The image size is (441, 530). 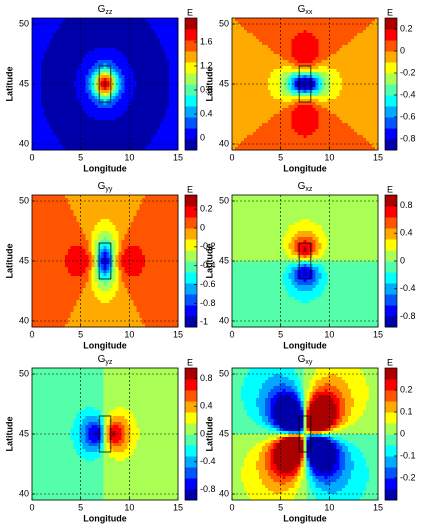 What do you see at coordinates (191, 90) in the screenshot?
I see `colorbar-step` at bounding box center [191, 90].